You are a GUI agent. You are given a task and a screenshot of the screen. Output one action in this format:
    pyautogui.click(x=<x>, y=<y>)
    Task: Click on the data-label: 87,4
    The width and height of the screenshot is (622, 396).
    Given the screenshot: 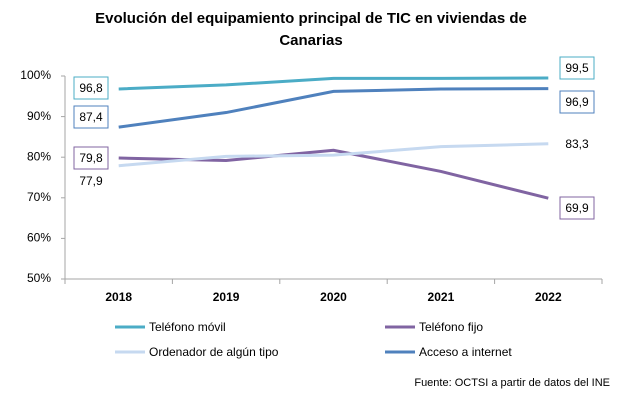 What is the action you would take?
    pyautogui.click(x=91, y=117)
    